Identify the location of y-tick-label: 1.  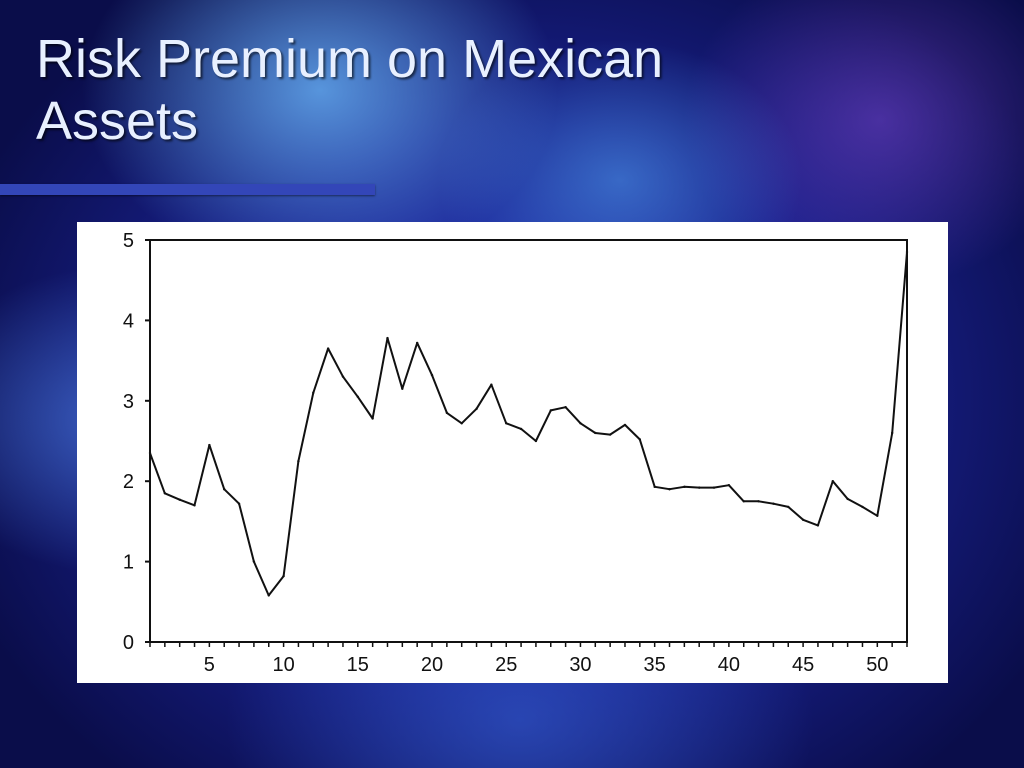
(128, 563).